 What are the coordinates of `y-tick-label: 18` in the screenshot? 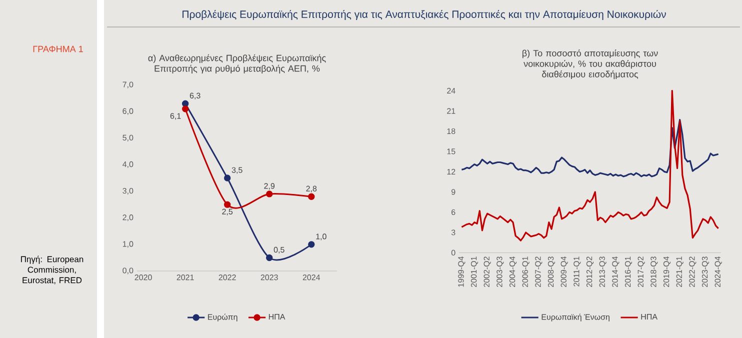 It's located at (451, 131).